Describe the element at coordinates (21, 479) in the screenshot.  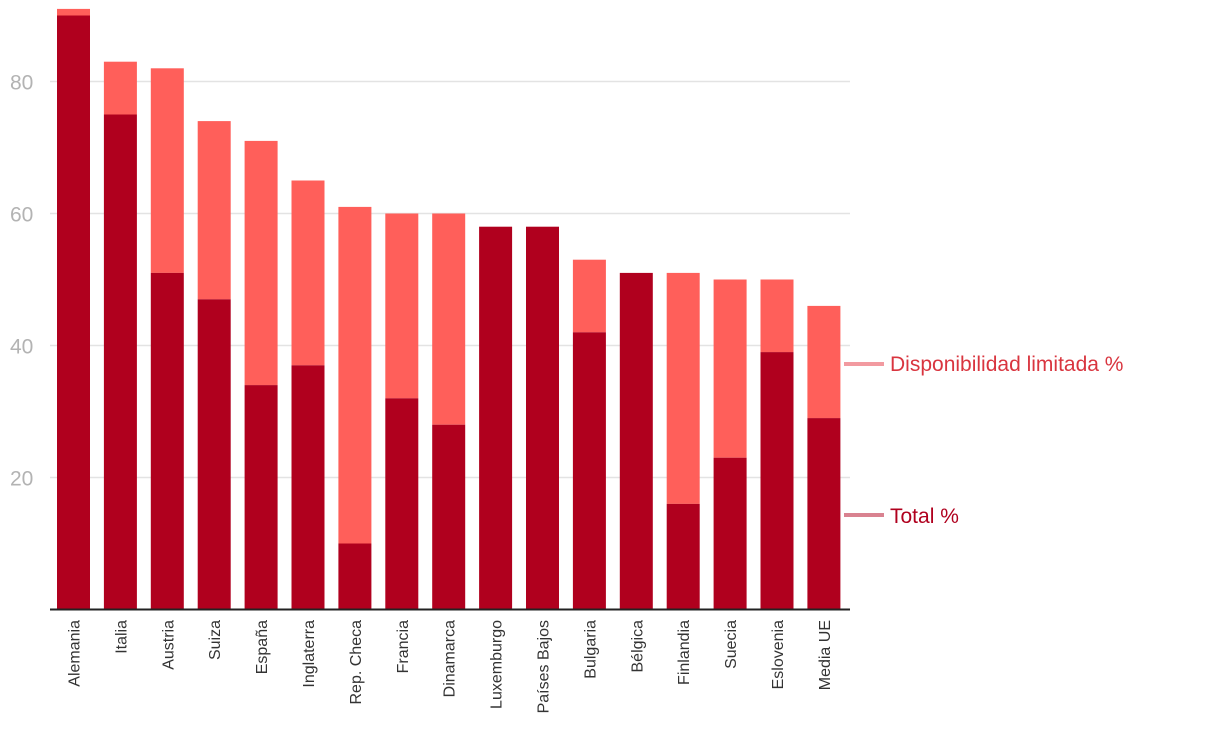
I see `y-tick-label-20: 20` at that location.